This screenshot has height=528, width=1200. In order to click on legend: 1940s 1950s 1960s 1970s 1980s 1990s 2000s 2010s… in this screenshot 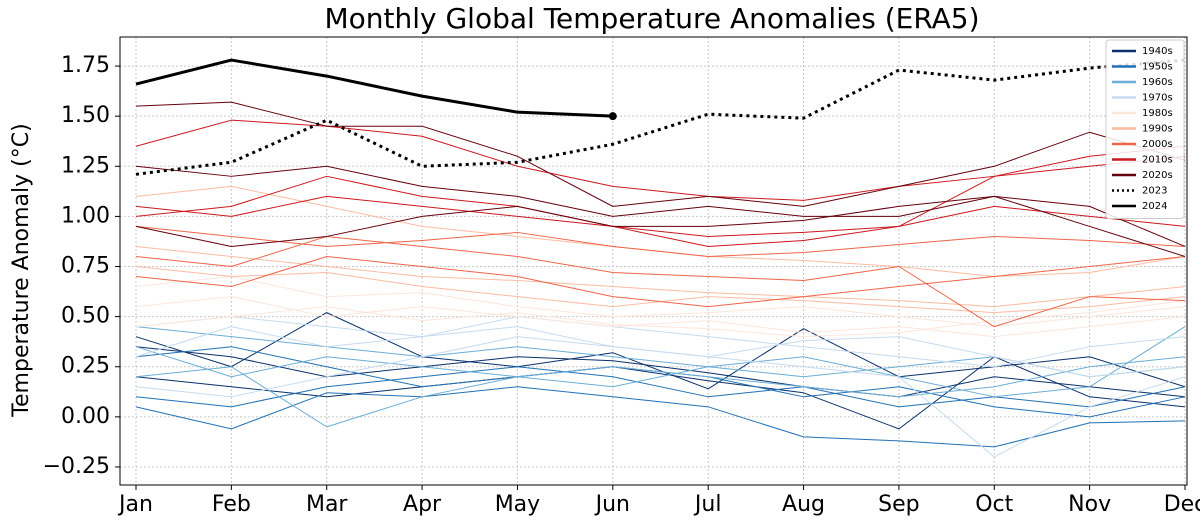, I will do `click(1145, 129)`.